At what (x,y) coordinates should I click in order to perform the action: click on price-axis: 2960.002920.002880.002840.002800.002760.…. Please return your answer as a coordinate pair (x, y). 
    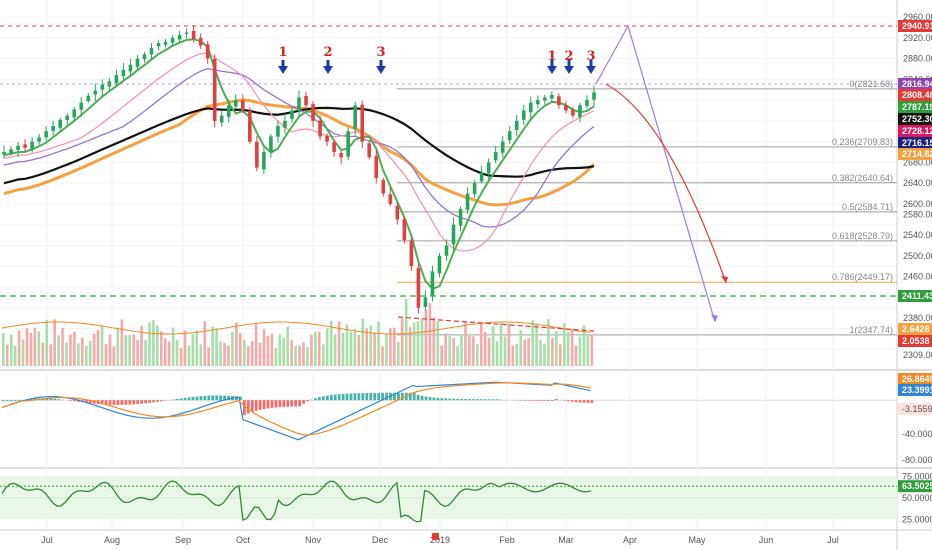
    Looking at the image, I should click on (915, 268).